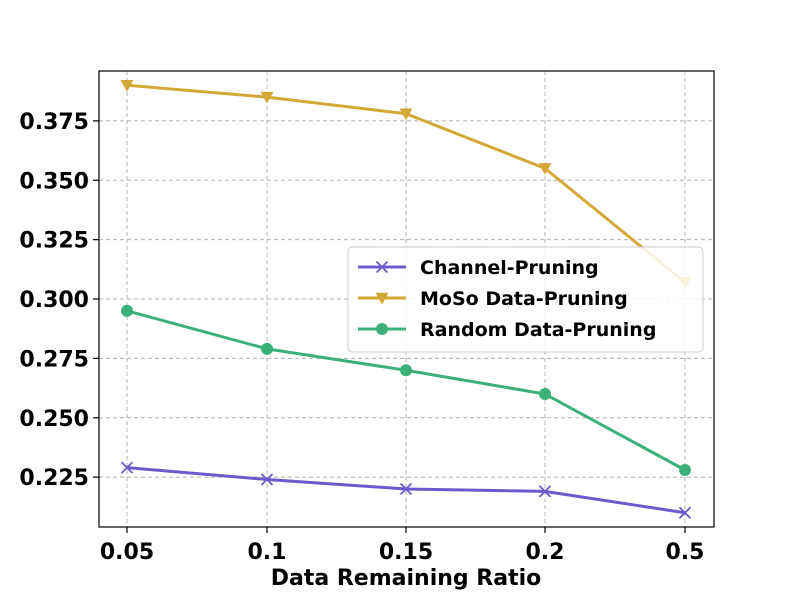 The image size is (793, 595). I want to click on y-tick-label: 0.225, so click(54, 478).